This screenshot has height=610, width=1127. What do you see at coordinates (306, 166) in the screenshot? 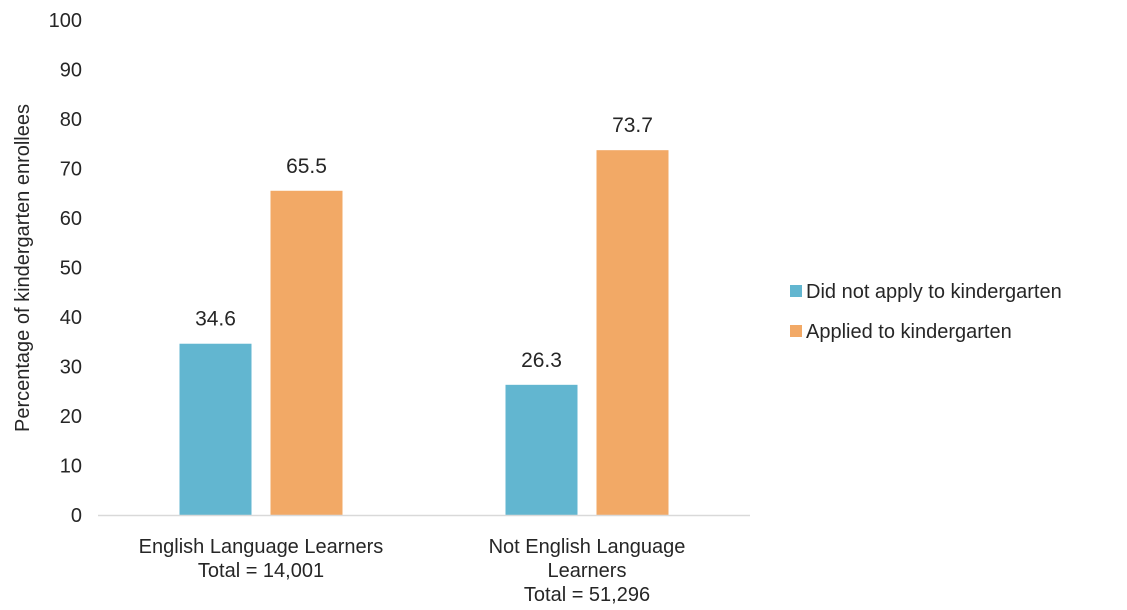
I see `data-label: 65.5` at bounding box center [306, 166].